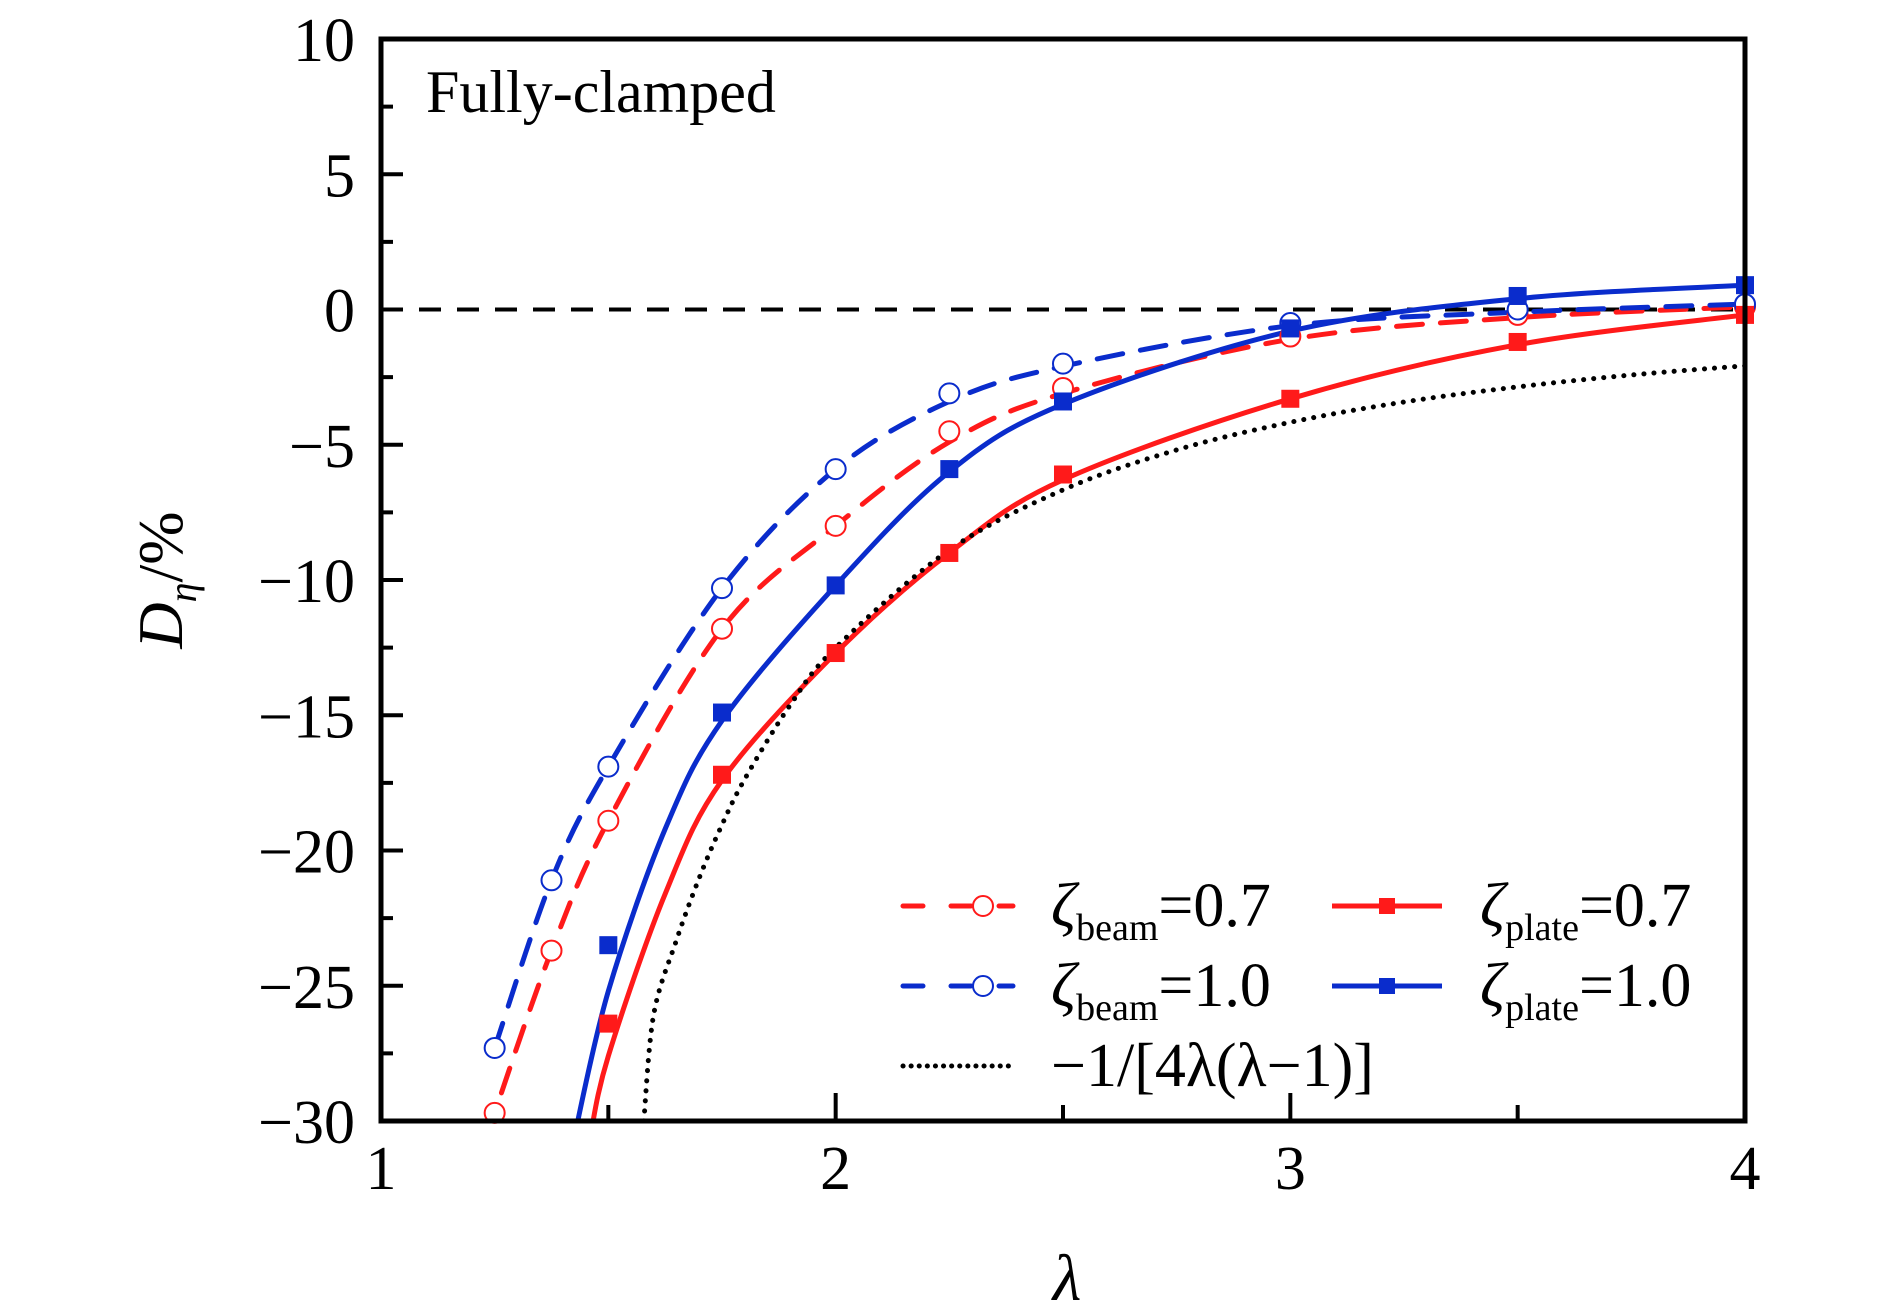 This screenshot has width=1890, height=1306. I want to click on legend-label: ζplate=0.7, so click(1585, 910).